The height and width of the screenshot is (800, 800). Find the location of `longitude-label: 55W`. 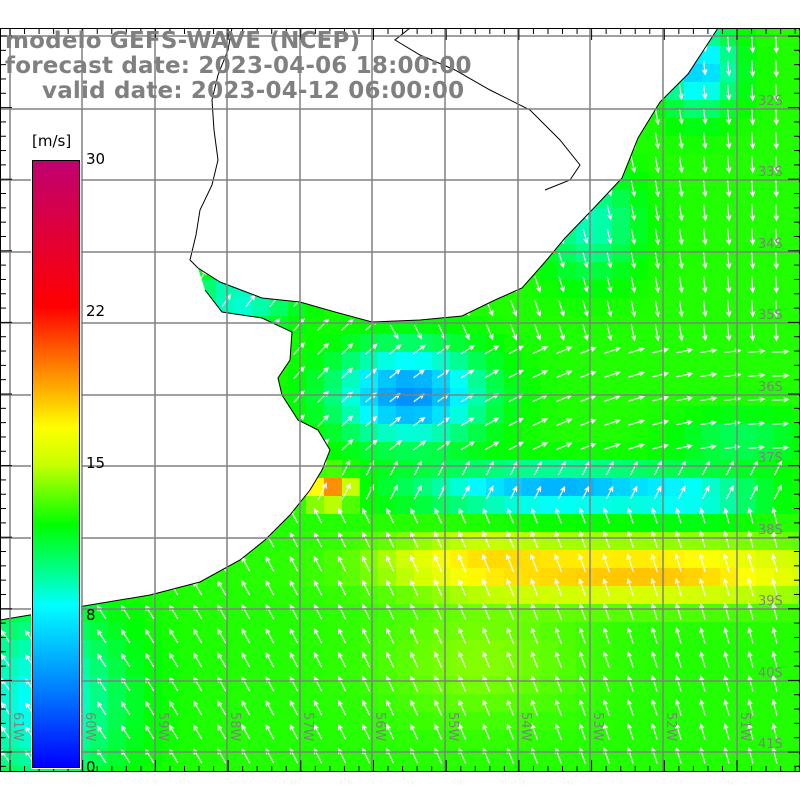

longitude-label: 55W is located at coordinates (452, 727).